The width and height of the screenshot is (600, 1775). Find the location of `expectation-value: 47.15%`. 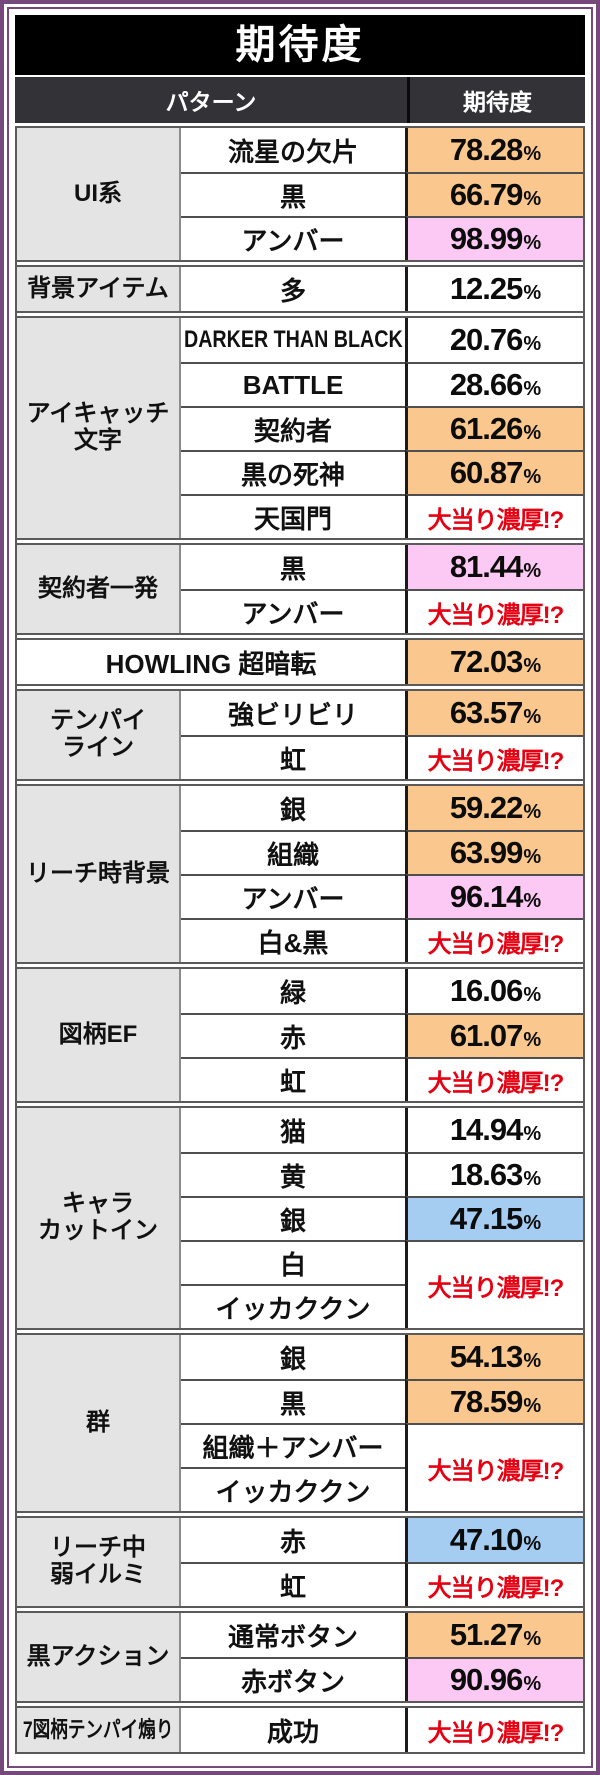

expectation-value: 47.15% is located at coordinates (495, 1219).